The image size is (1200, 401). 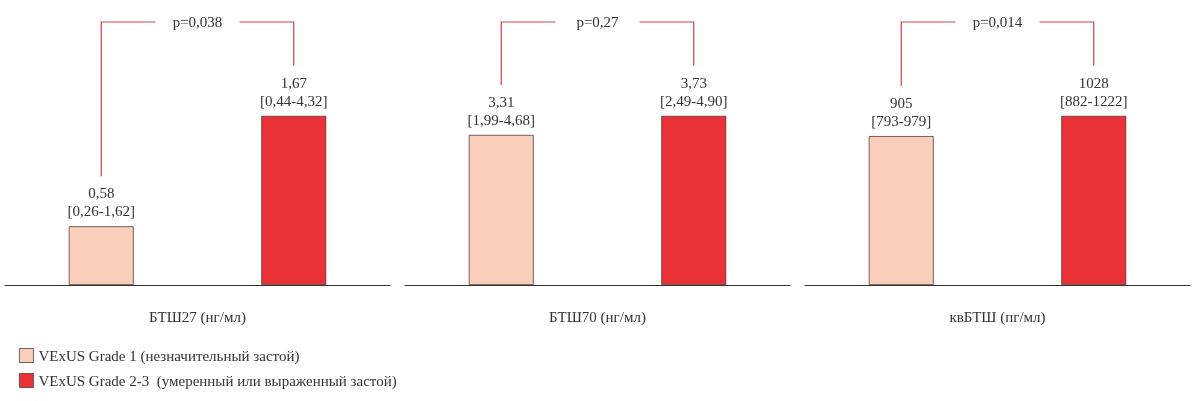 What do you see at coordinates (597, 317) in the screenshot?
I see `x-axis-title: БТШ70 (нг/мл)` at bounding box center [597, 317].